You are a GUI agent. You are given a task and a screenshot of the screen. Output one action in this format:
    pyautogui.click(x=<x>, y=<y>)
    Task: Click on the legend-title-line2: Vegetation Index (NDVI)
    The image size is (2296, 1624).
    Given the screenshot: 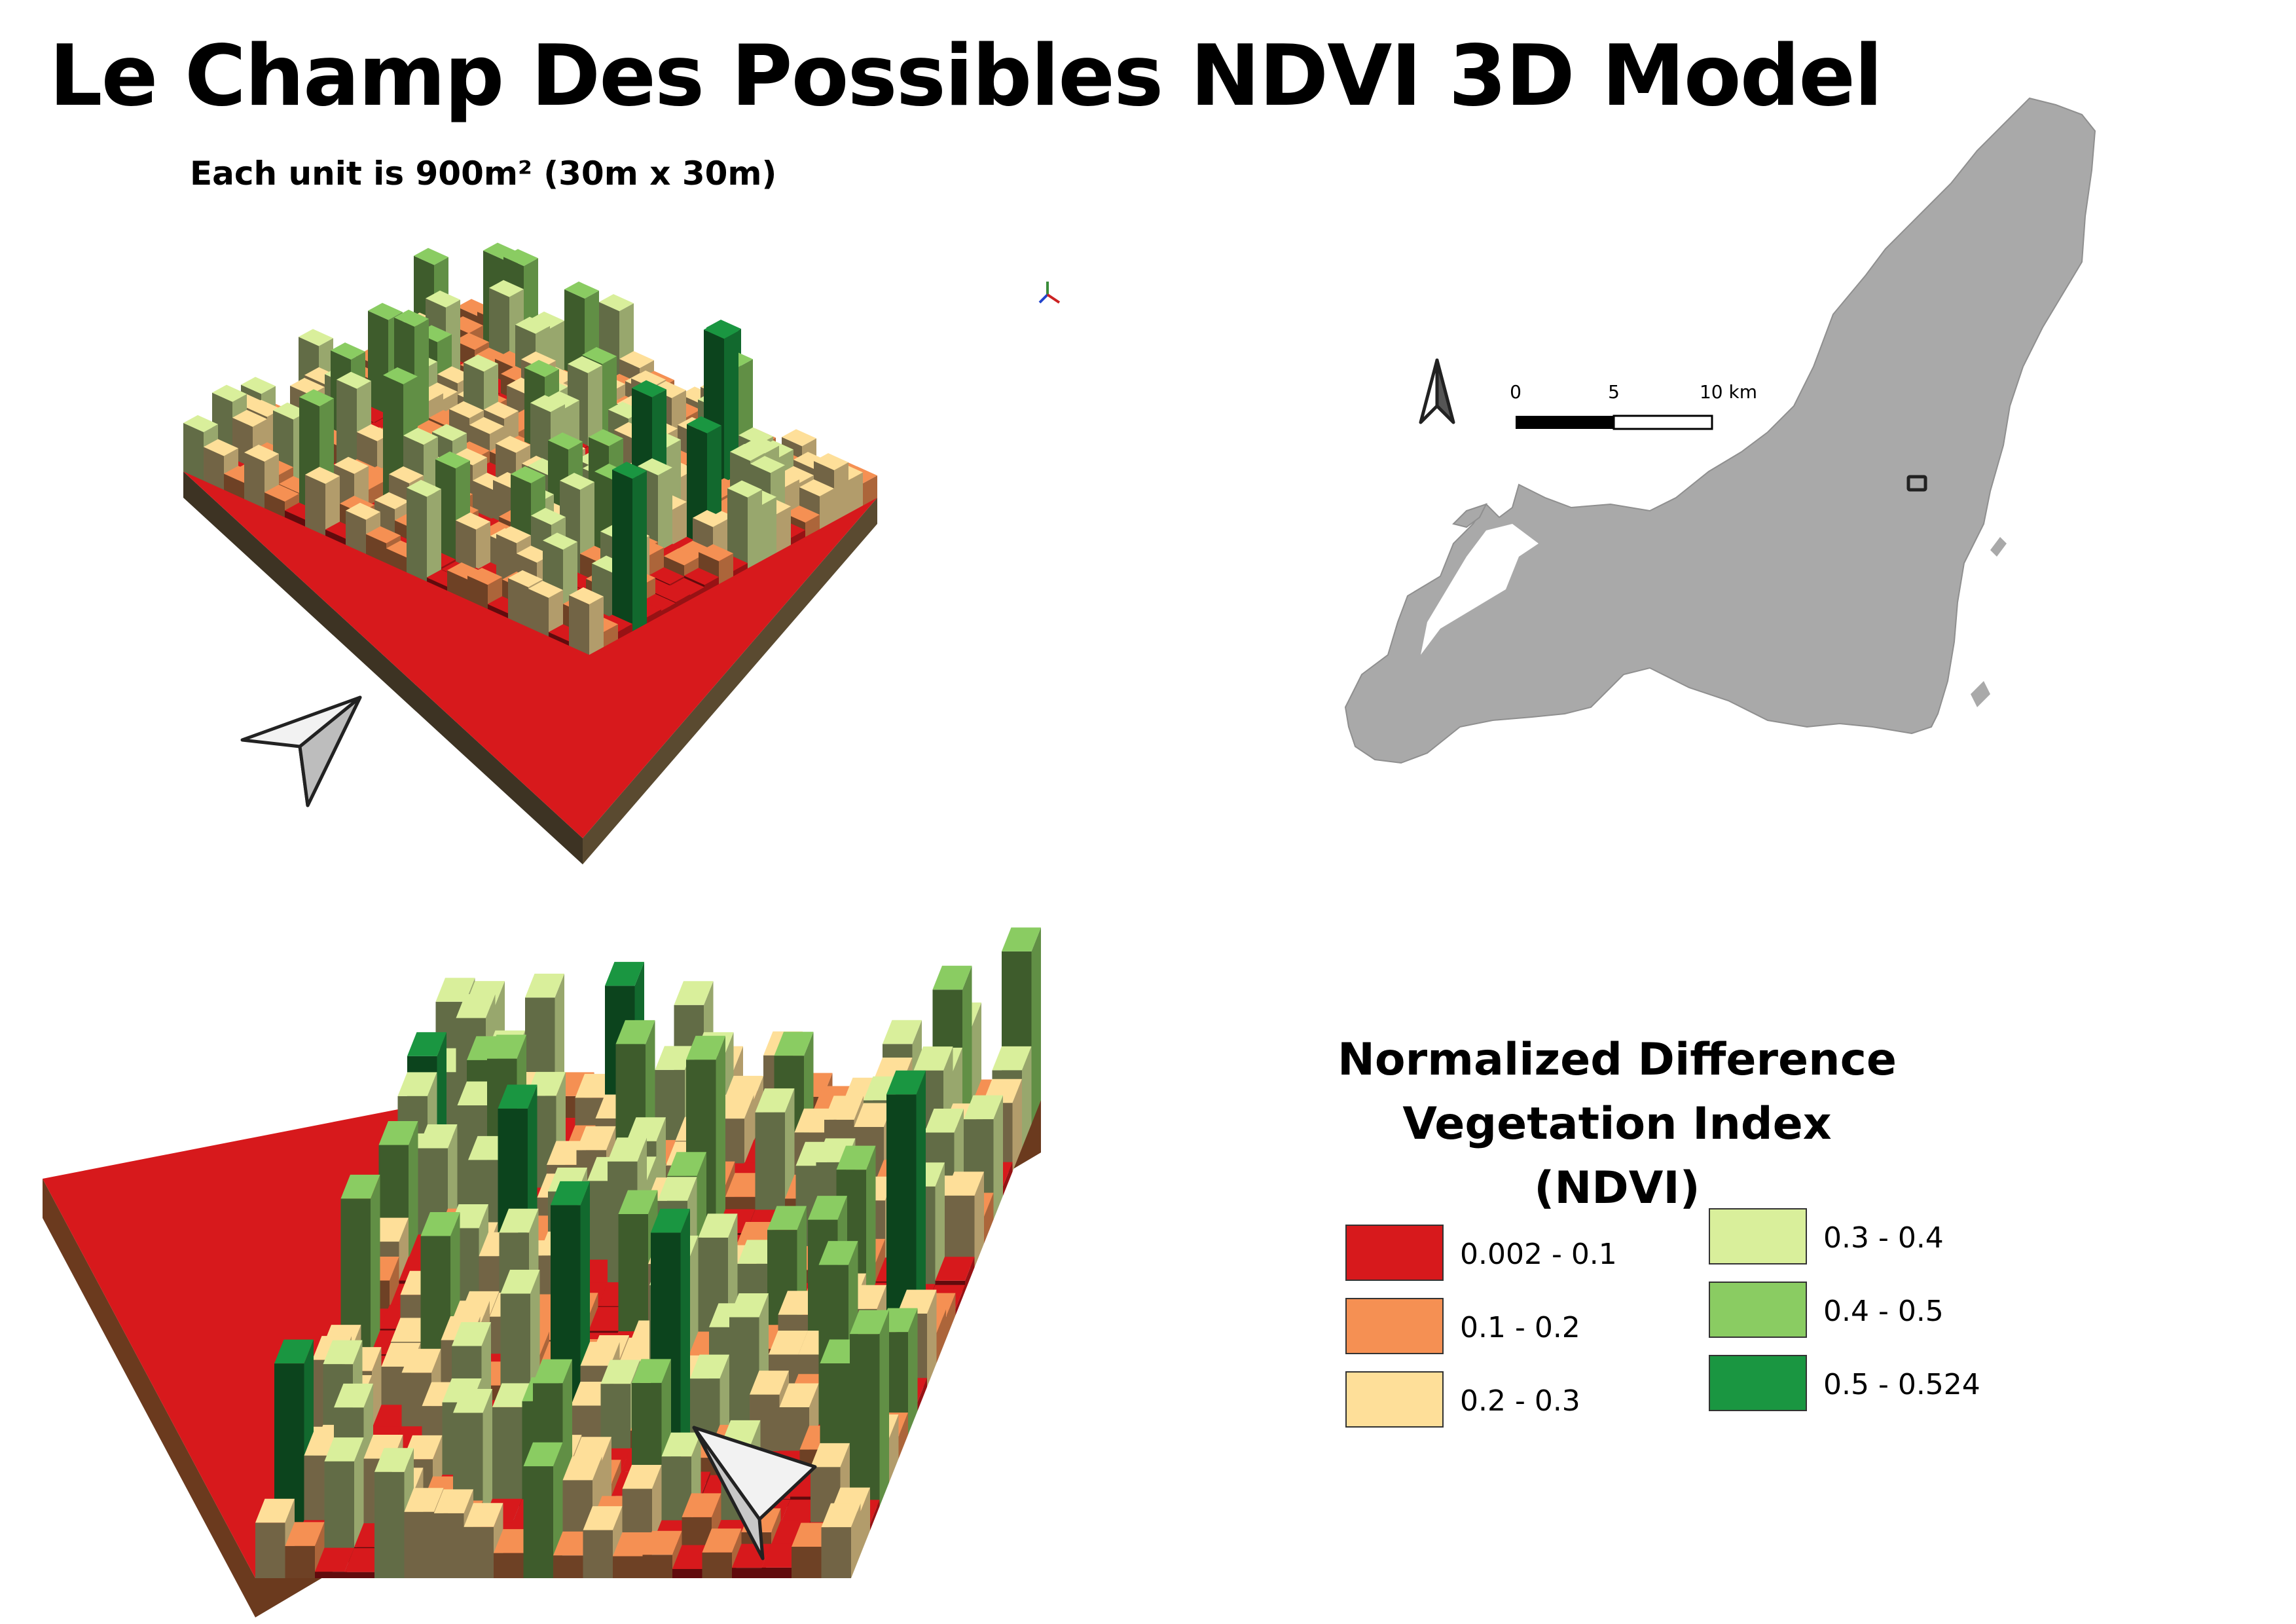 What is the action you would take?
    pyautogui.click(x=1617, y=1156)
    